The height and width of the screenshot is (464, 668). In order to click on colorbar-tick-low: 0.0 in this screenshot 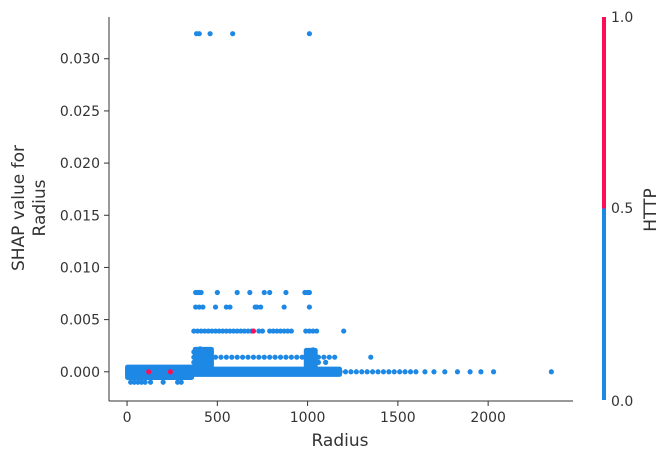, I will do `click(622, 402)`.